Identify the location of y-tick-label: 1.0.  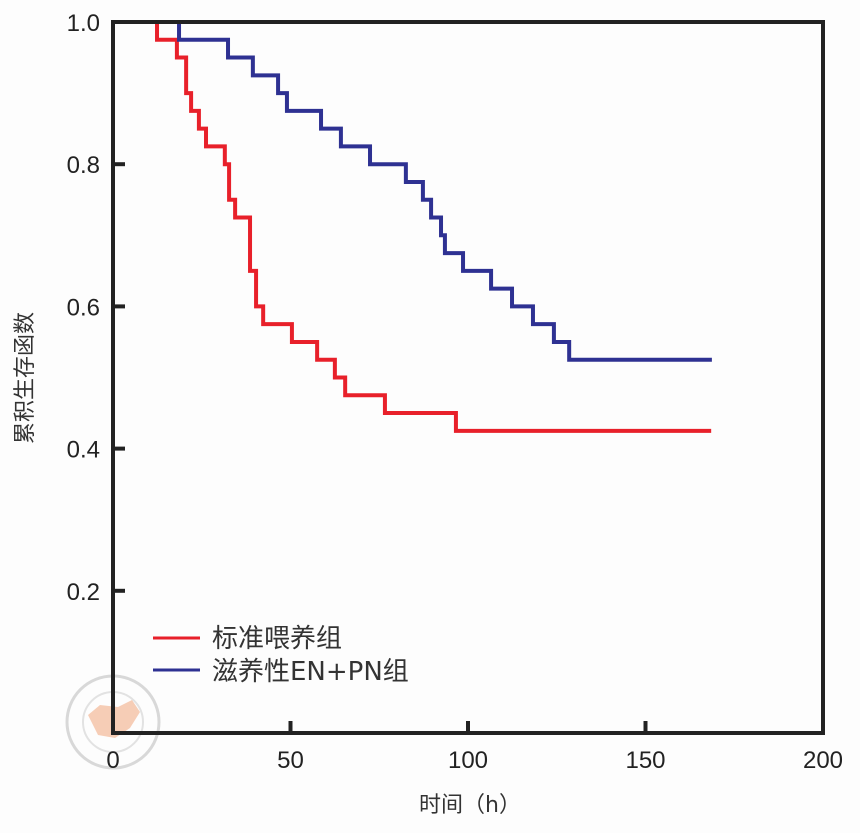
(83, 23).